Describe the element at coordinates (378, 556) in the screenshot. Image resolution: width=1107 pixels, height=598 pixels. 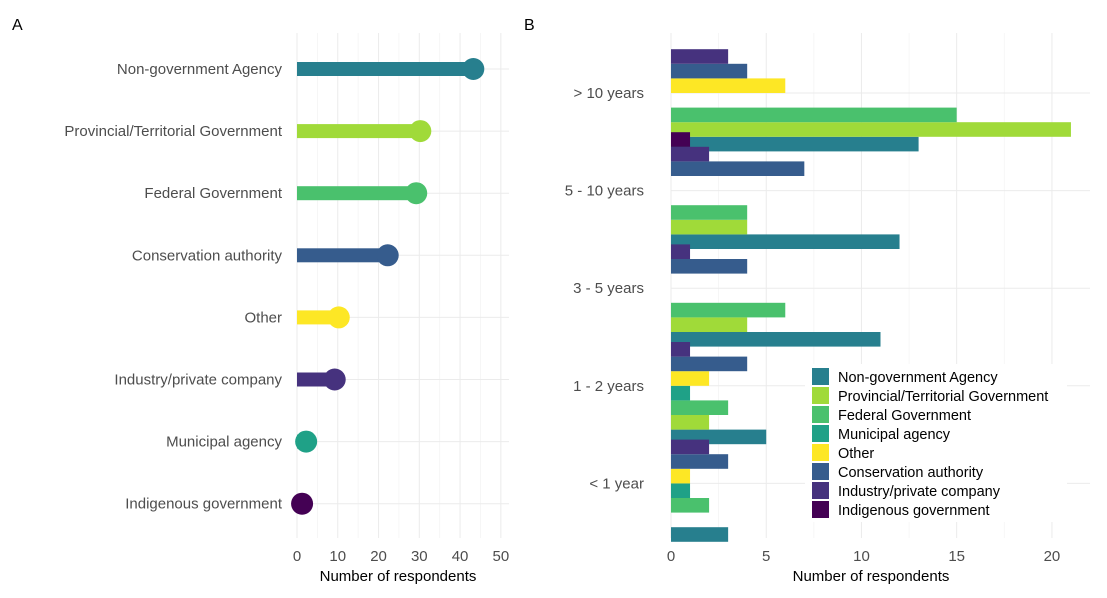
I see `panel-a-x-tick-label: 20` at that location.